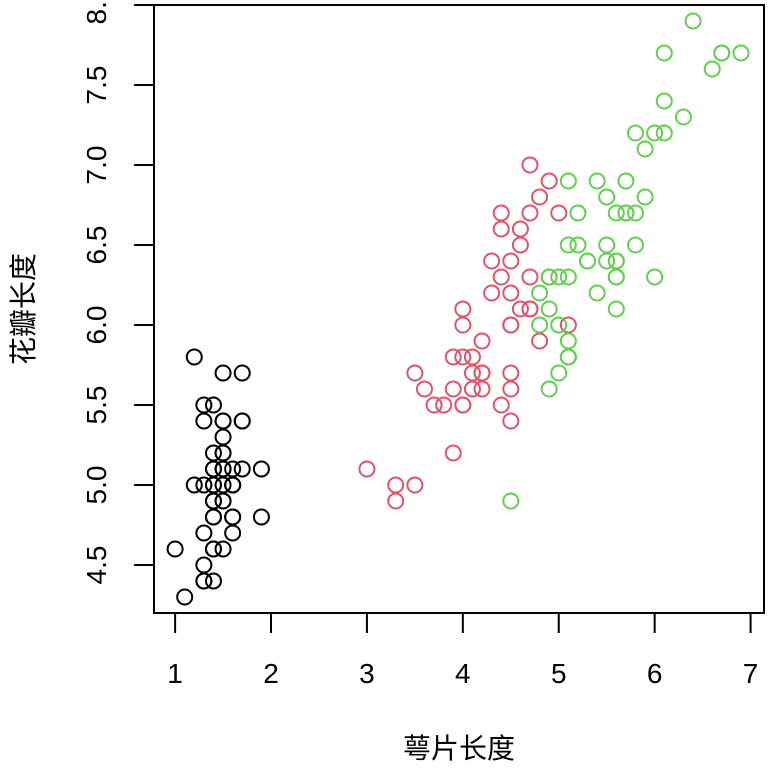 Image resolution: width=768 pixels, height=768 pixels. Describe the element at coordinates (463, 673) in the screenshot. I see `x-tick-label: 4` at that location.